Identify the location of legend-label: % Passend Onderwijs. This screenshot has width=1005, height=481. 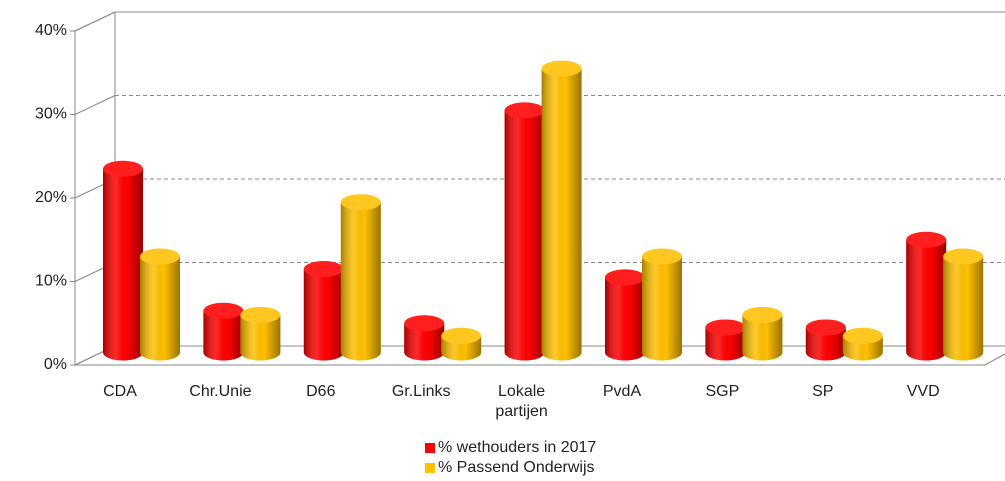
(516, 467).